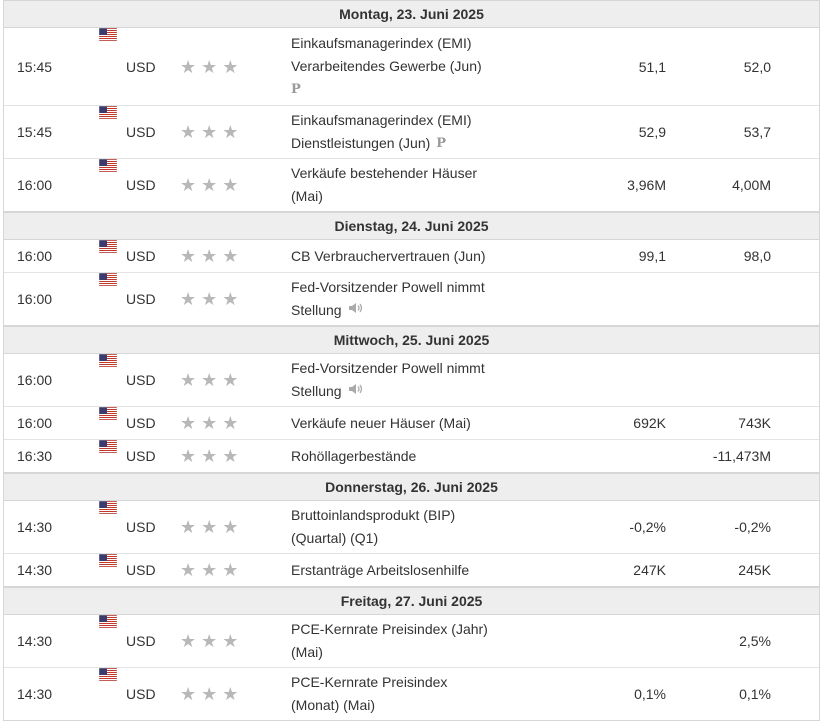 Image resolution: width=821 pixels, height=721 pixels. What do you see at coordinates (646, 185) in the screenshot?
I see `previous-value: 3,96M` at bounding box center [646, 185].